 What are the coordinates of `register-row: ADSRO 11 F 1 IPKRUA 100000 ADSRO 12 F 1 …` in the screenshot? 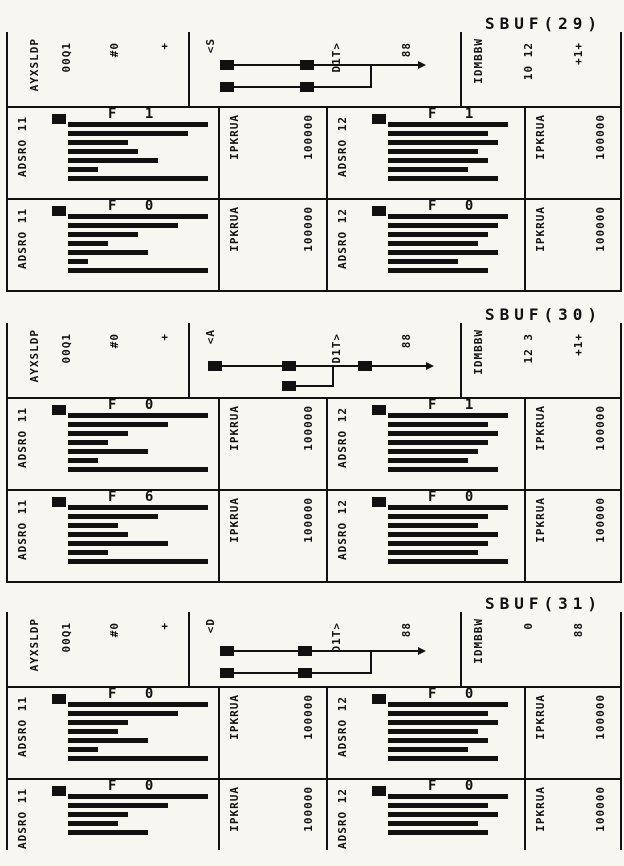 It's located at (314, 153).